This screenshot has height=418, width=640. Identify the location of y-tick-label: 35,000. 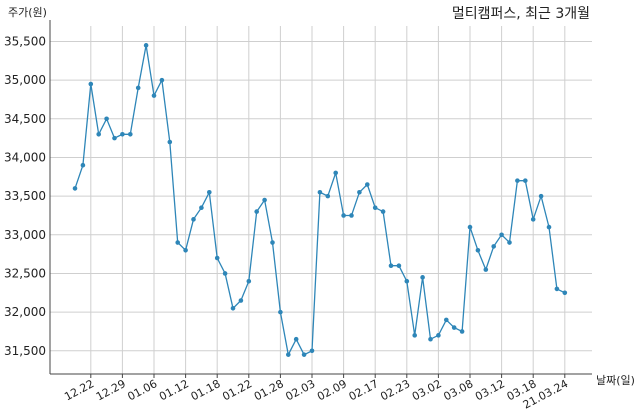
(25, 80).